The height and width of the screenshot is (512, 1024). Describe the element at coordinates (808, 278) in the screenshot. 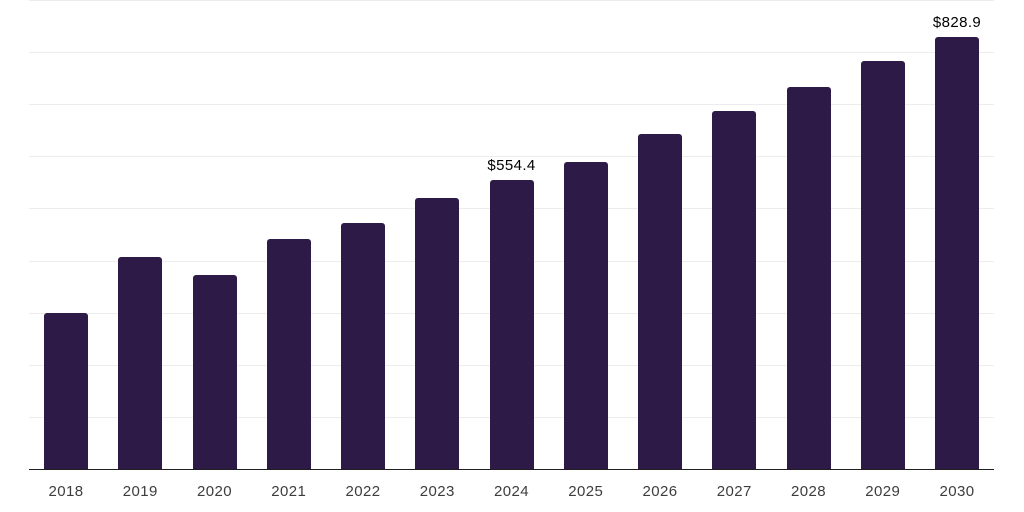

I see `bar-2028` at that location.